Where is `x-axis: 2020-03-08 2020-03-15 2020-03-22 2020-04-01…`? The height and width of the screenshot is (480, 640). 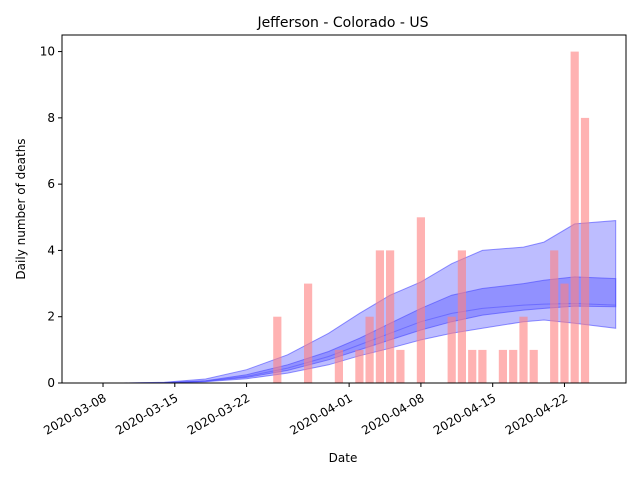
x-axis: 2020-03-08 2020-03-15 2020-03-22 2020-04-01… is located at coordinates (305, 410).